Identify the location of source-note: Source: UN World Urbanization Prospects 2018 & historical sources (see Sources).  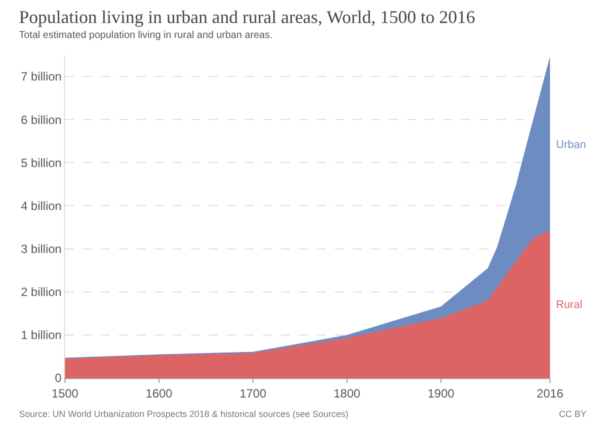
(183, 414).